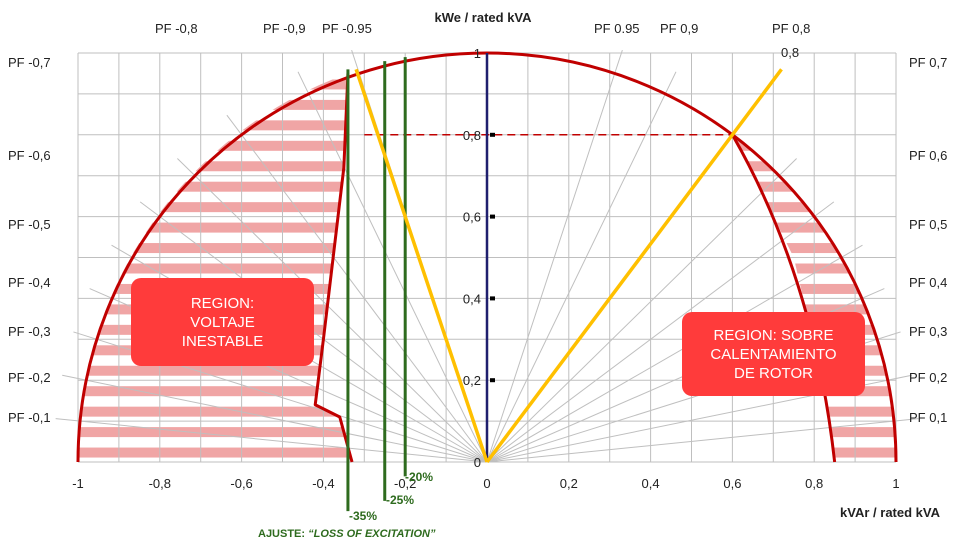 The height and width of the screenshot is (545, 957). I want to click on pf-label-right: PF 0,6, so click(928, 155).